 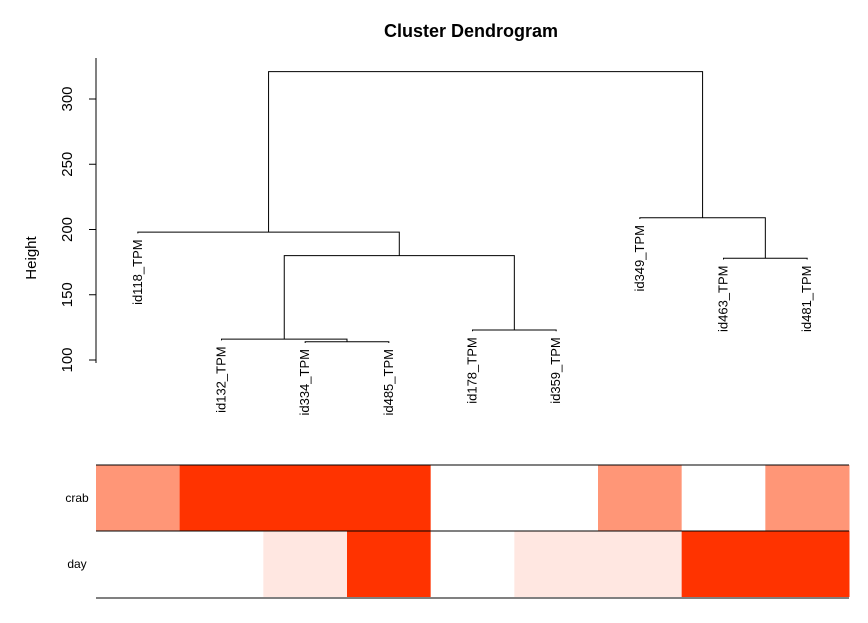 What do you see at coordinates (137, 272) in the screenshot?
I see `leaf-label-id118_TPM: id118_TPM` at bounding box center [137, 272].